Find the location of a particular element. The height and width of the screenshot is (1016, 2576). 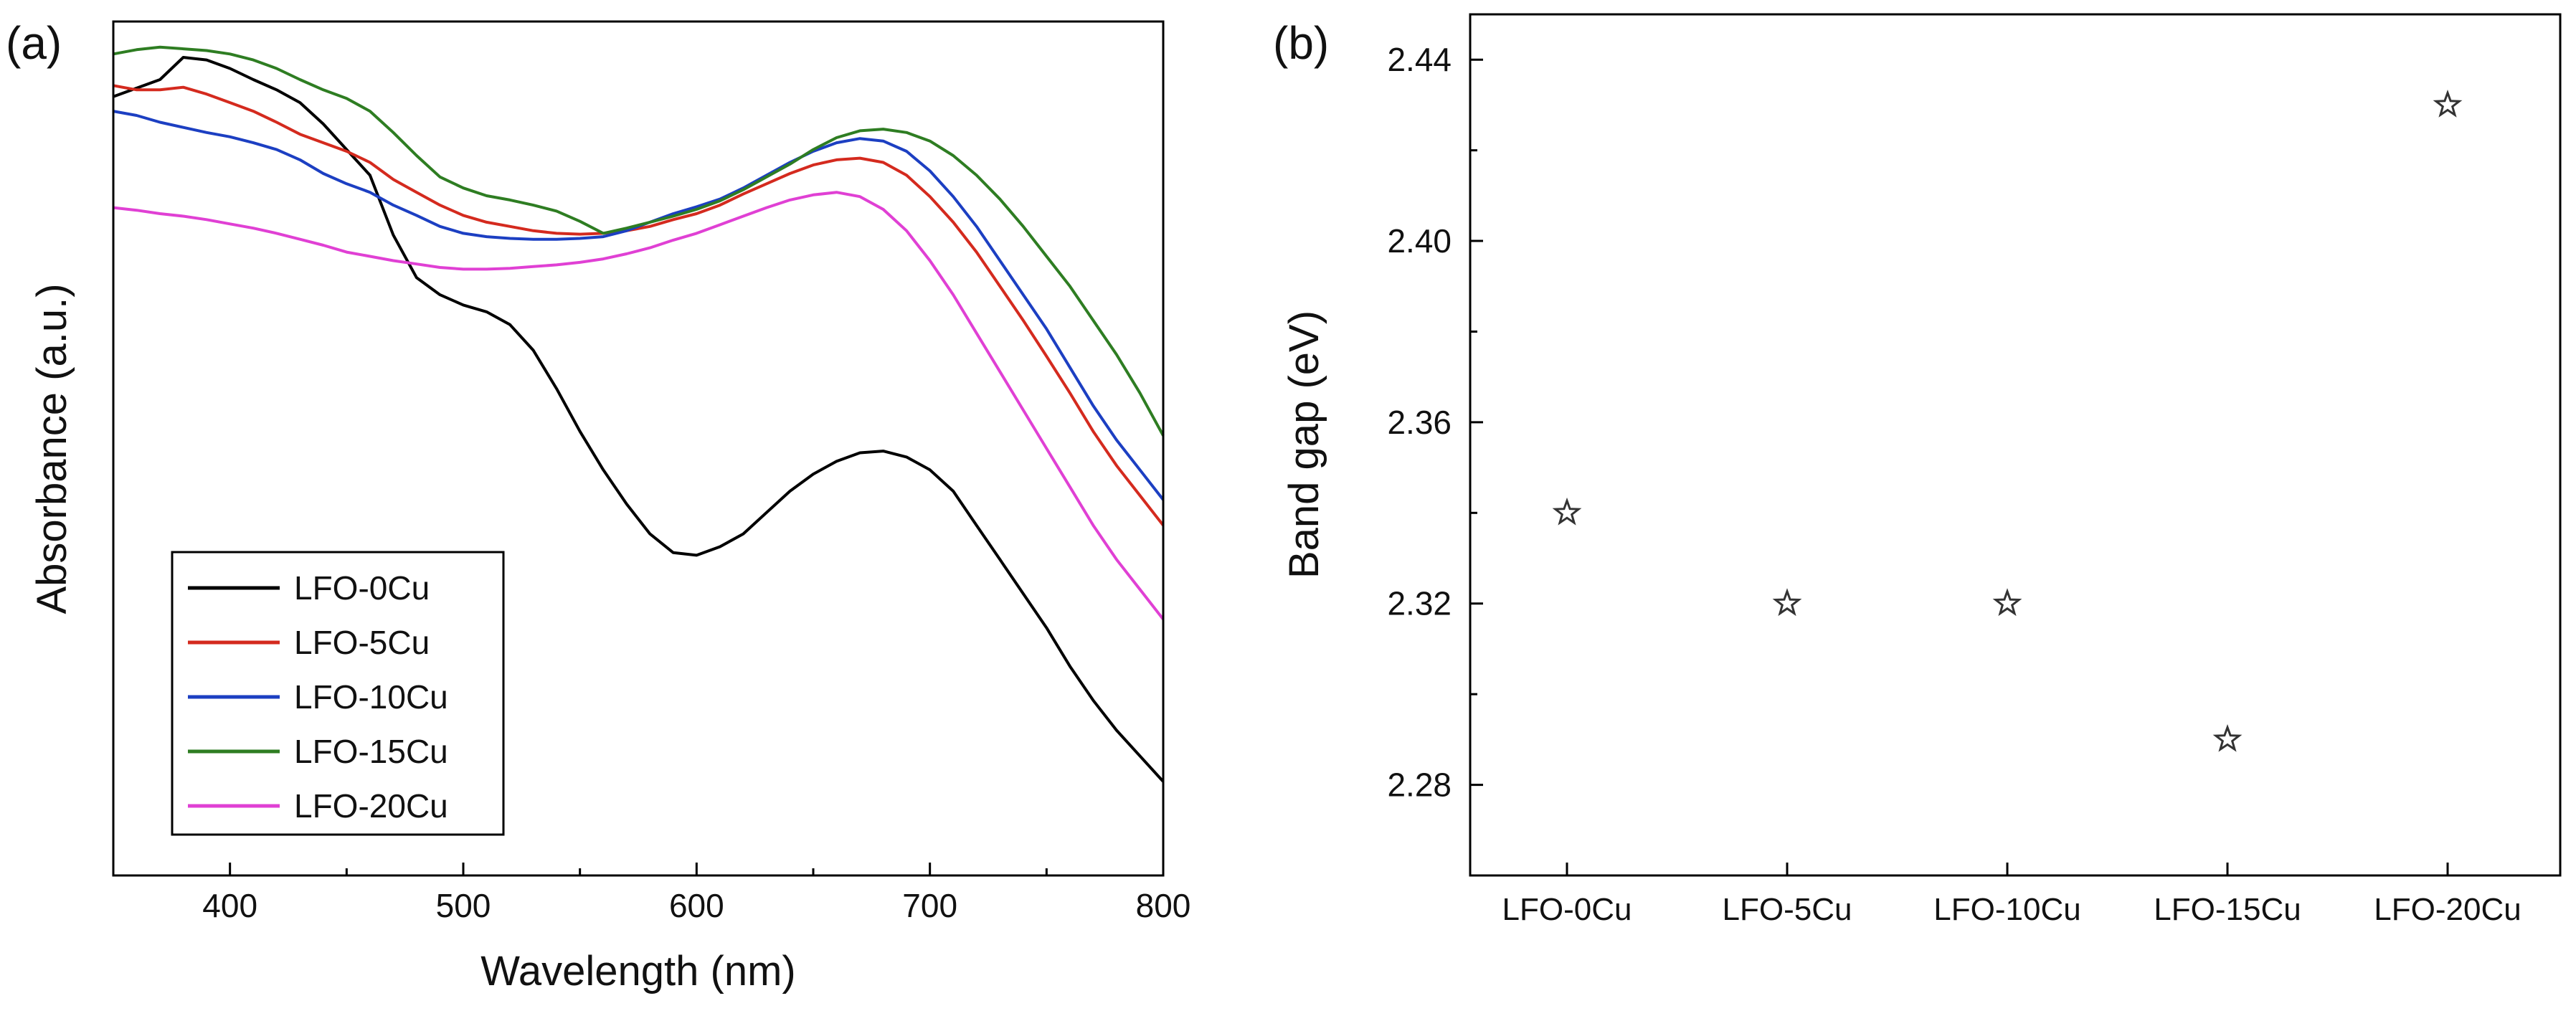

legend: LFO-0Cu LFO-5Cu LFO-10Cu LFO-15Cu LFO-20Cu is located at coordinates (338, 693).